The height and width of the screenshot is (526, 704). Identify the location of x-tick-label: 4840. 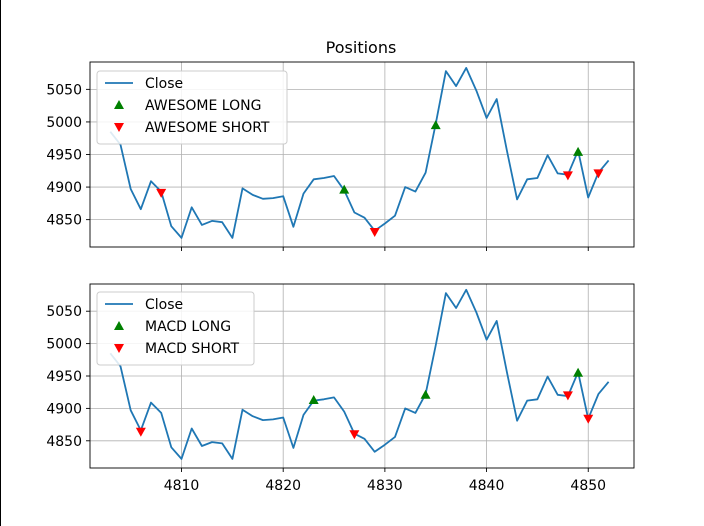
(487, 486).